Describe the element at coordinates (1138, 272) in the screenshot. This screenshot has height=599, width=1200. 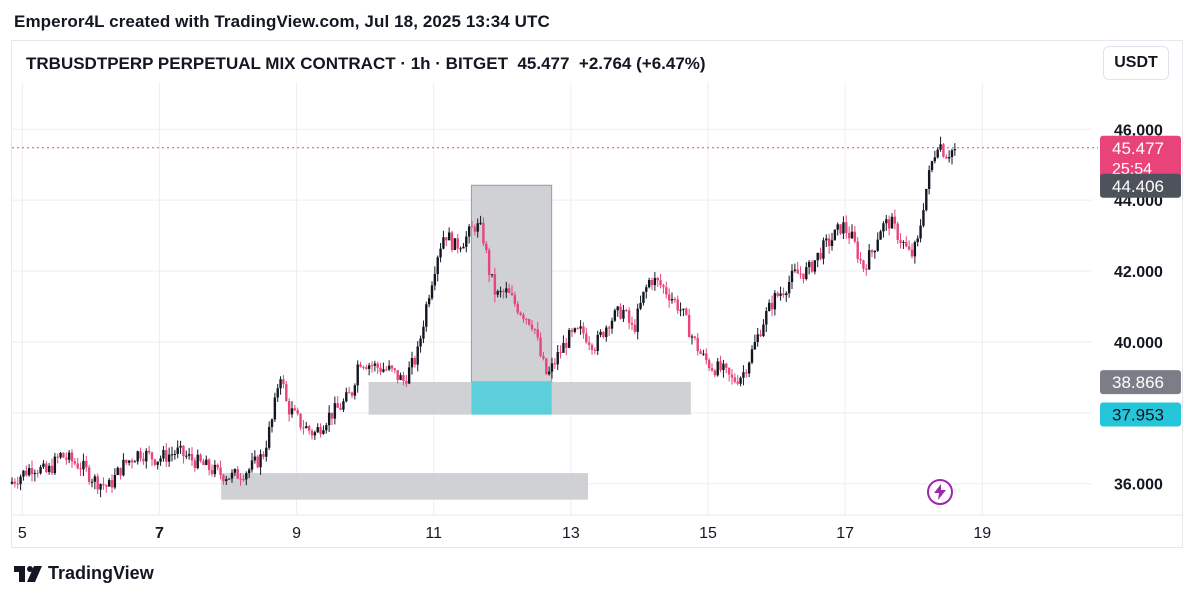
I see `y-tick-label: 42.000` at that location.